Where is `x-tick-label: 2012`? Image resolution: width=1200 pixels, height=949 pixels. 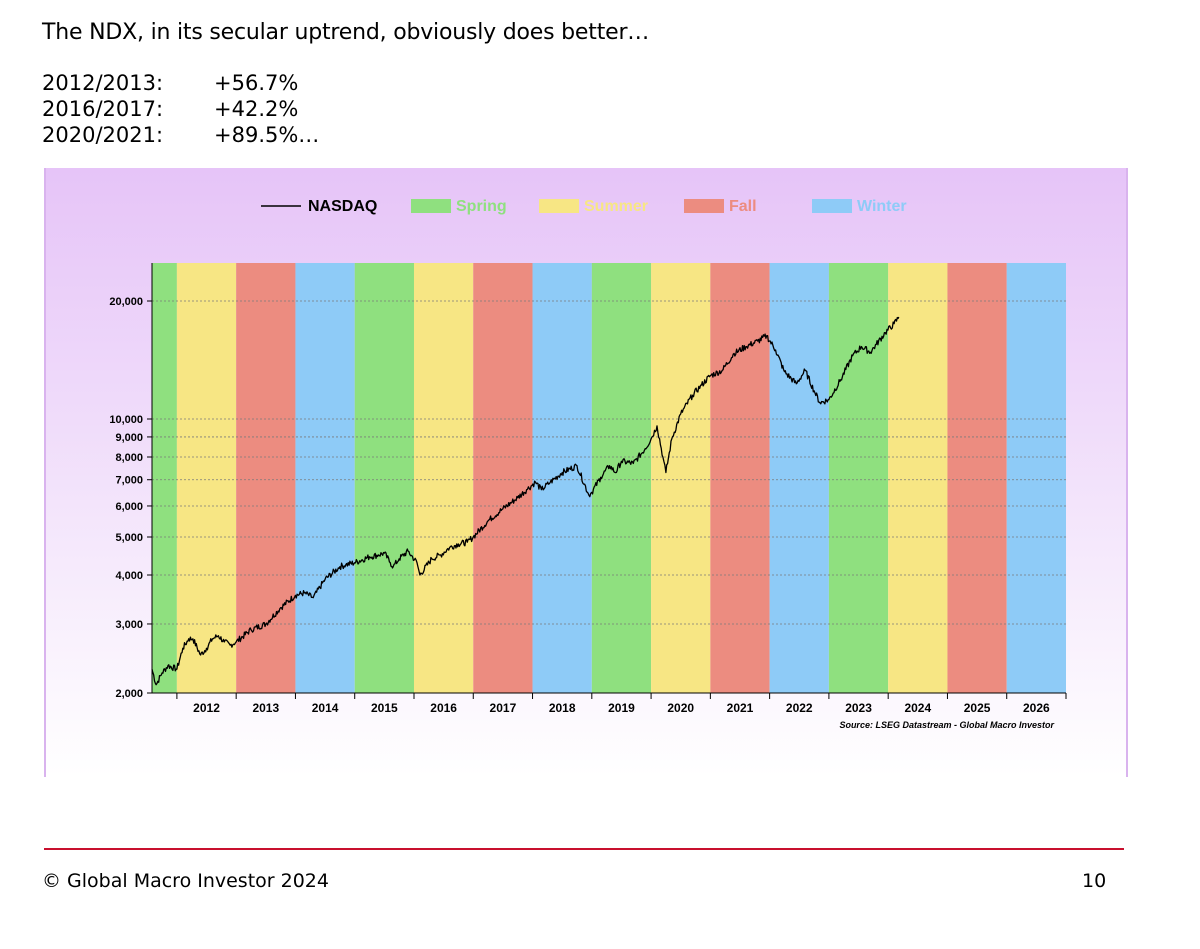
x-tick-label: 2012 is located at coordinates (206, 708).